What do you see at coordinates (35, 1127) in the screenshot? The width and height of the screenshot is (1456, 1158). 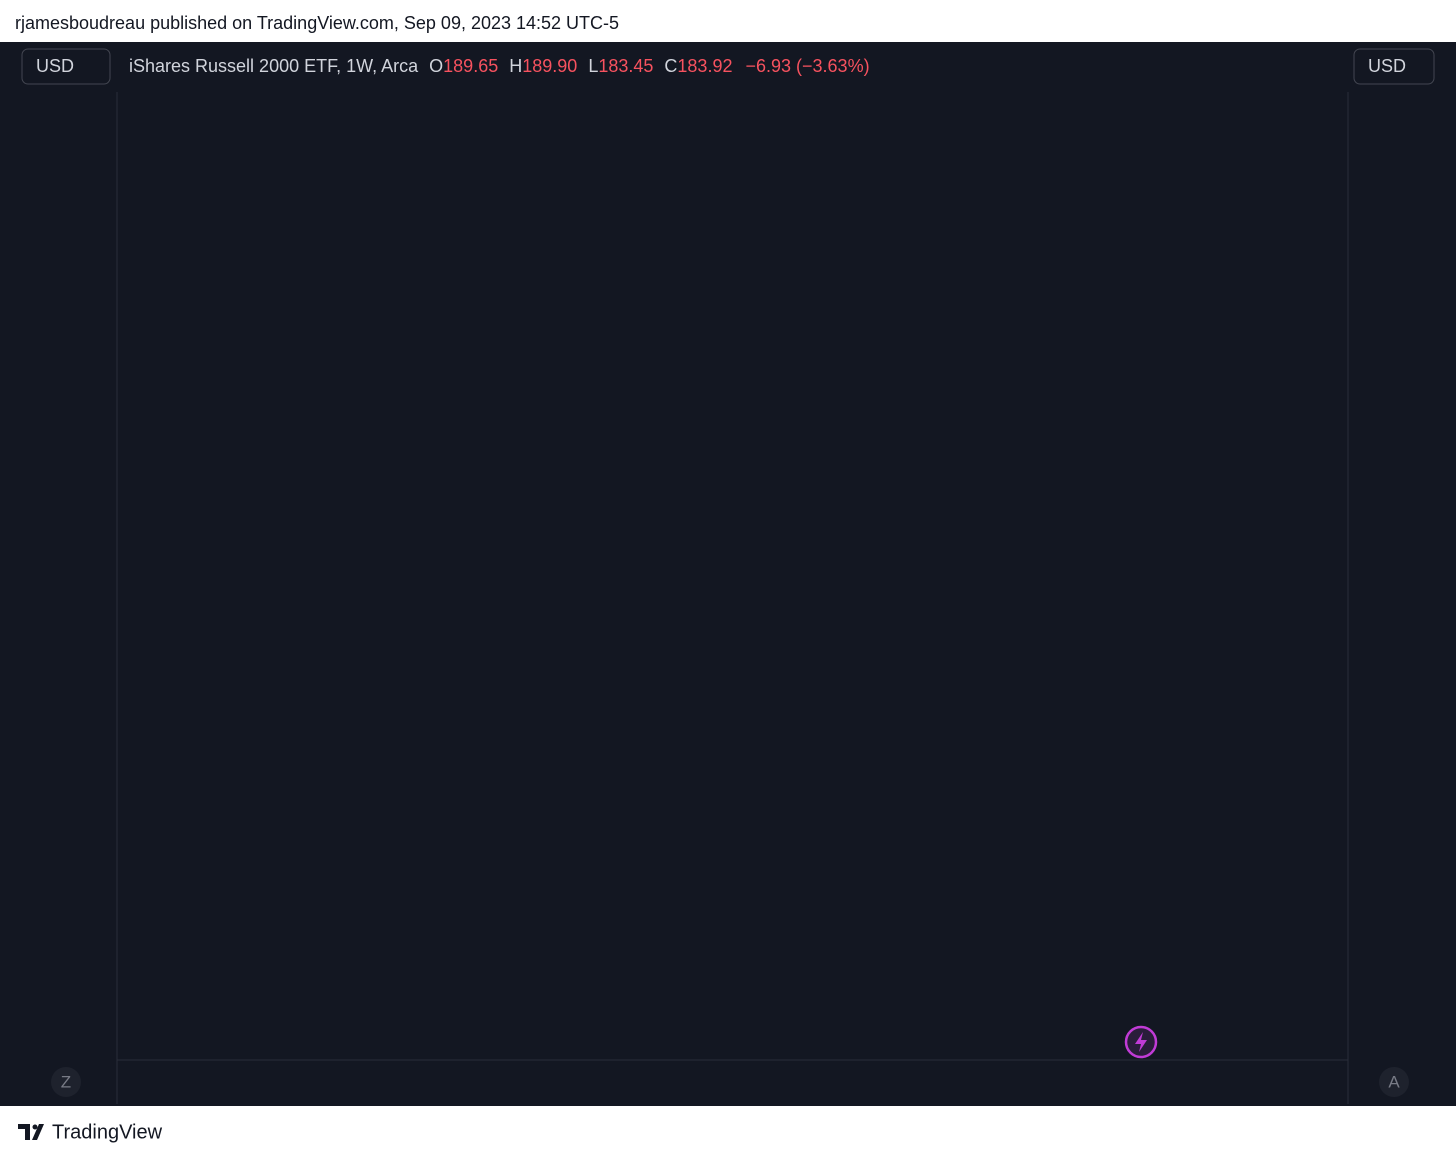 I see `brand-logo-dot` at bounding box center [35, 1127].